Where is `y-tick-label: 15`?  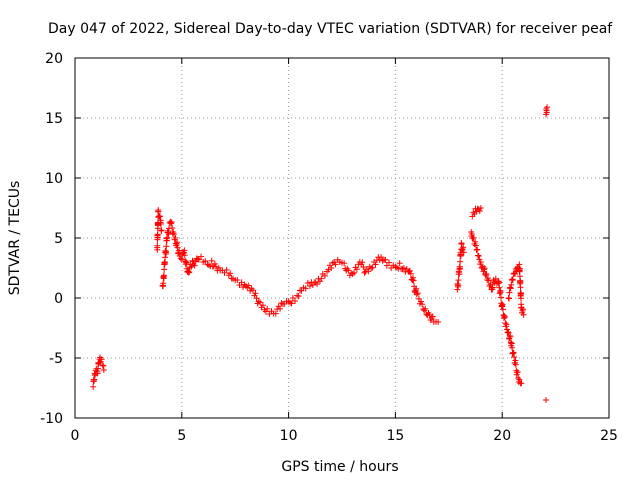 y-tick-label: 15 is located at coordinates (54, 119).